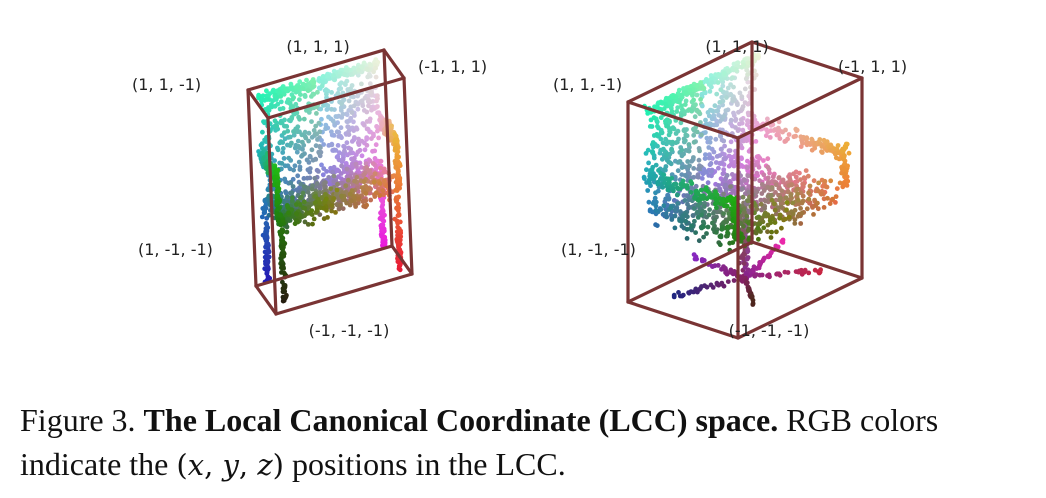 Image resolution: width=1046 pixels, height=498 pixels. I want to click on right-corner-label-top-right: (-1, 1, 1), so click(872, 66).